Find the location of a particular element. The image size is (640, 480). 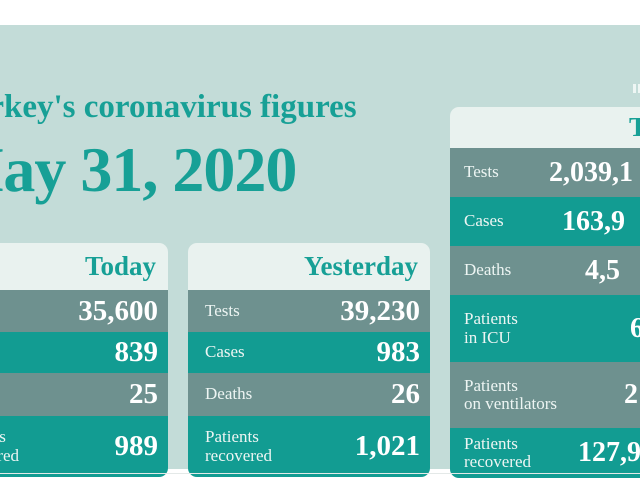

yesterday-cases-row: Cases 983 is located at coordinates (309, 352).